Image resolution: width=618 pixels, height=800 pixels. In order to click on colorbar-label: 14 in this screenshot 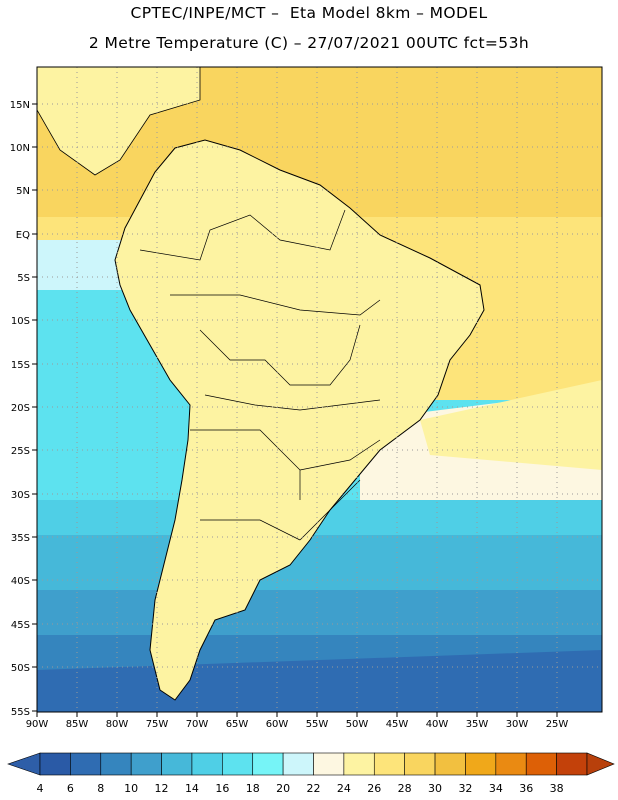, I will do `click(192, 788)`.